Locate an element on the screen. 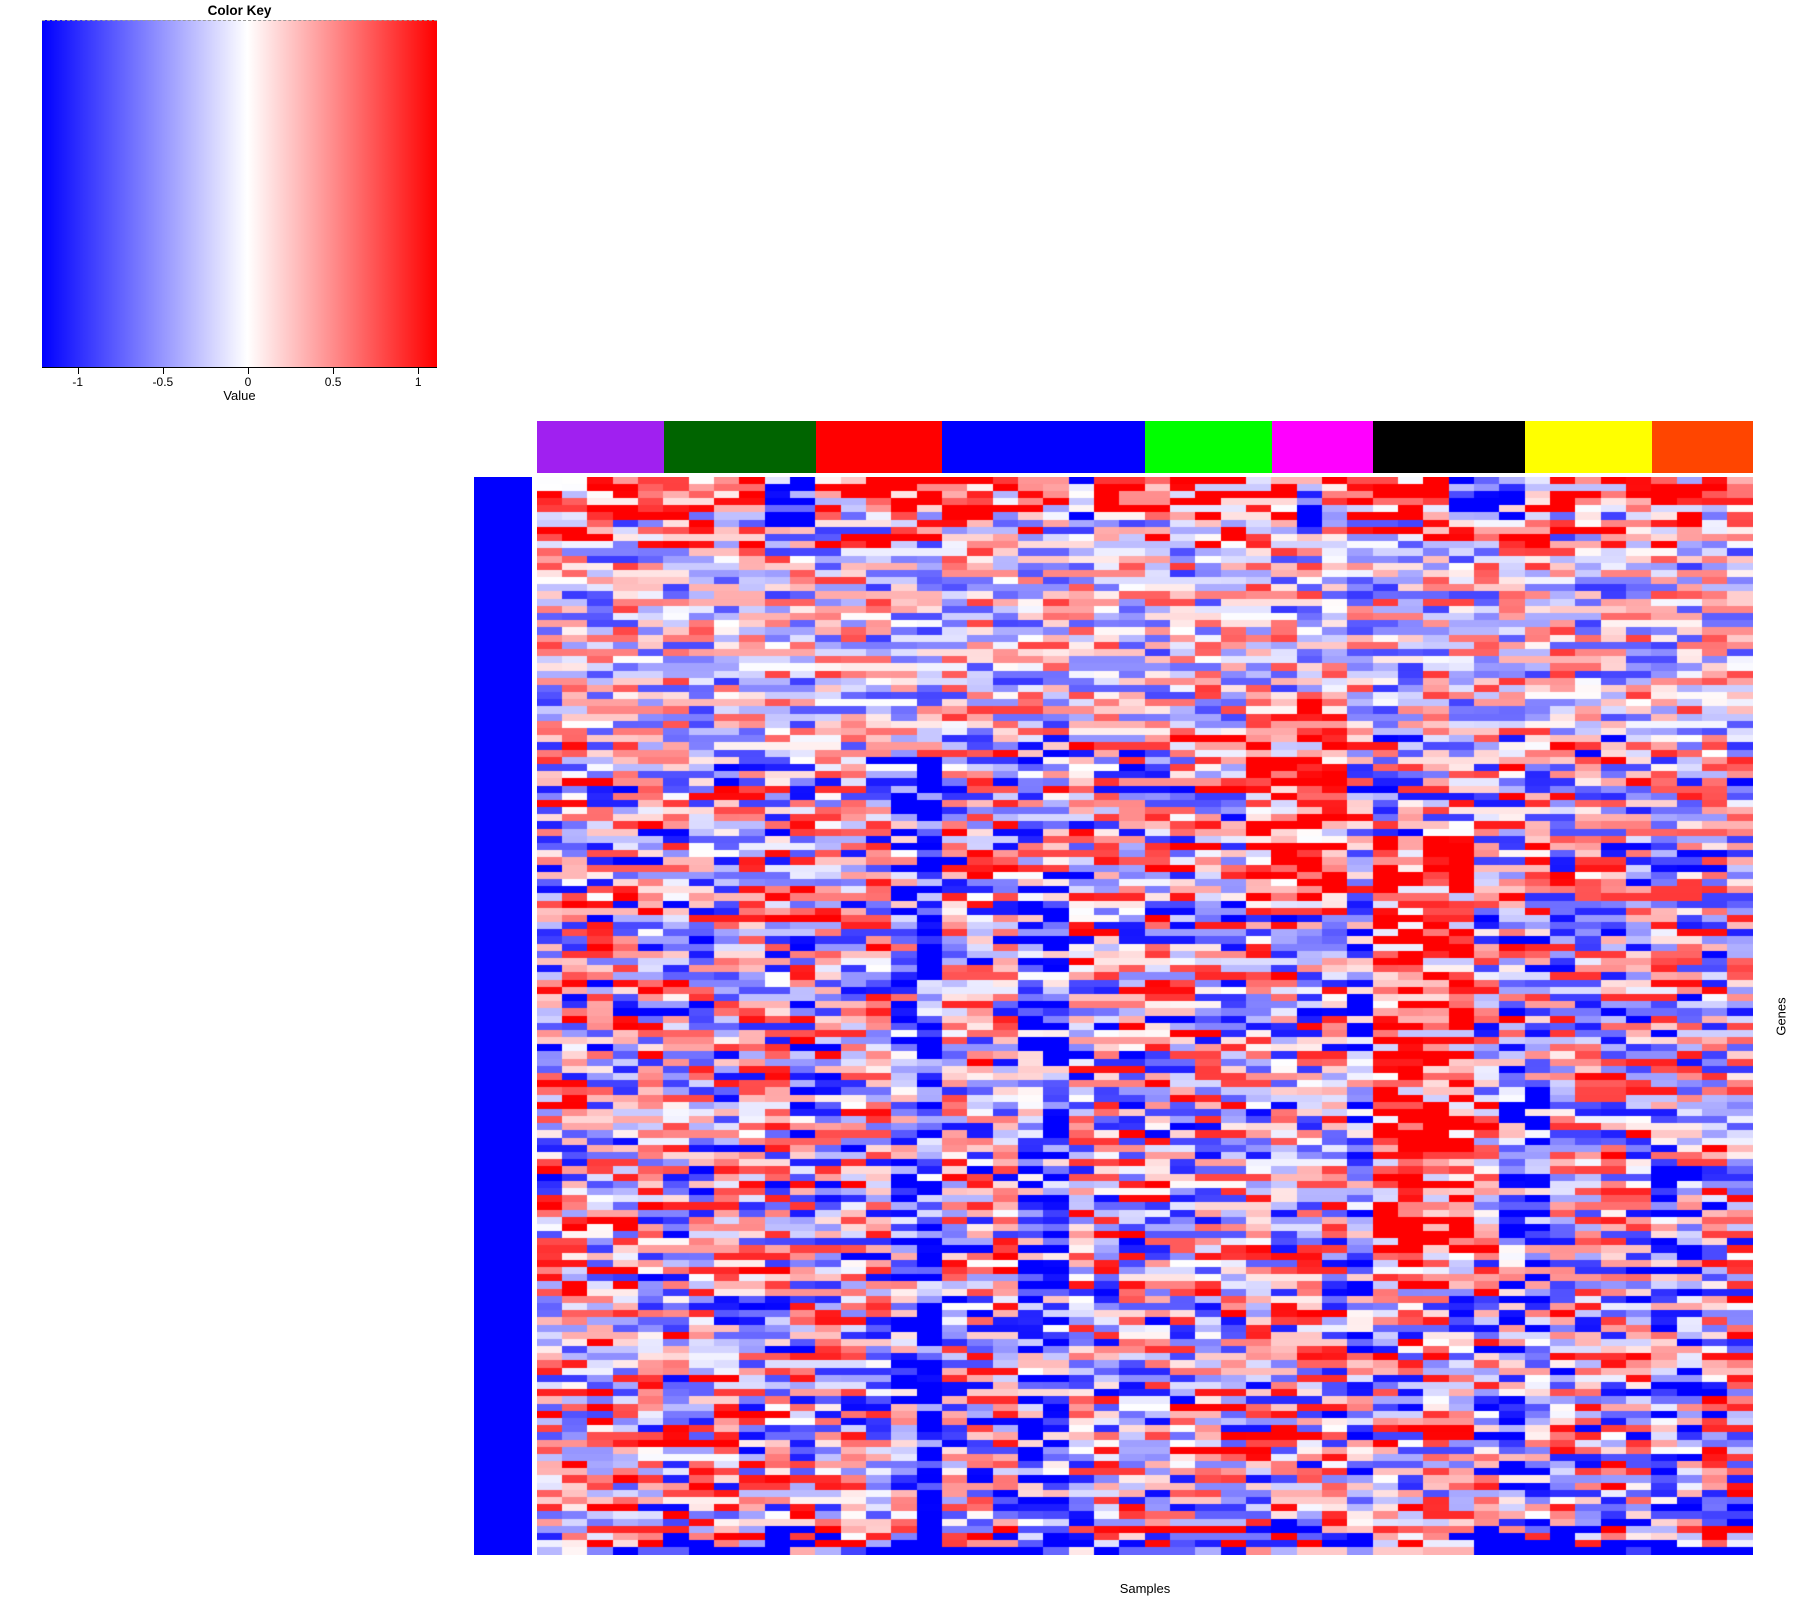 This screenshot has height=1600, width=1800. col-group-segment-black is located at coordinates (1448, 447).